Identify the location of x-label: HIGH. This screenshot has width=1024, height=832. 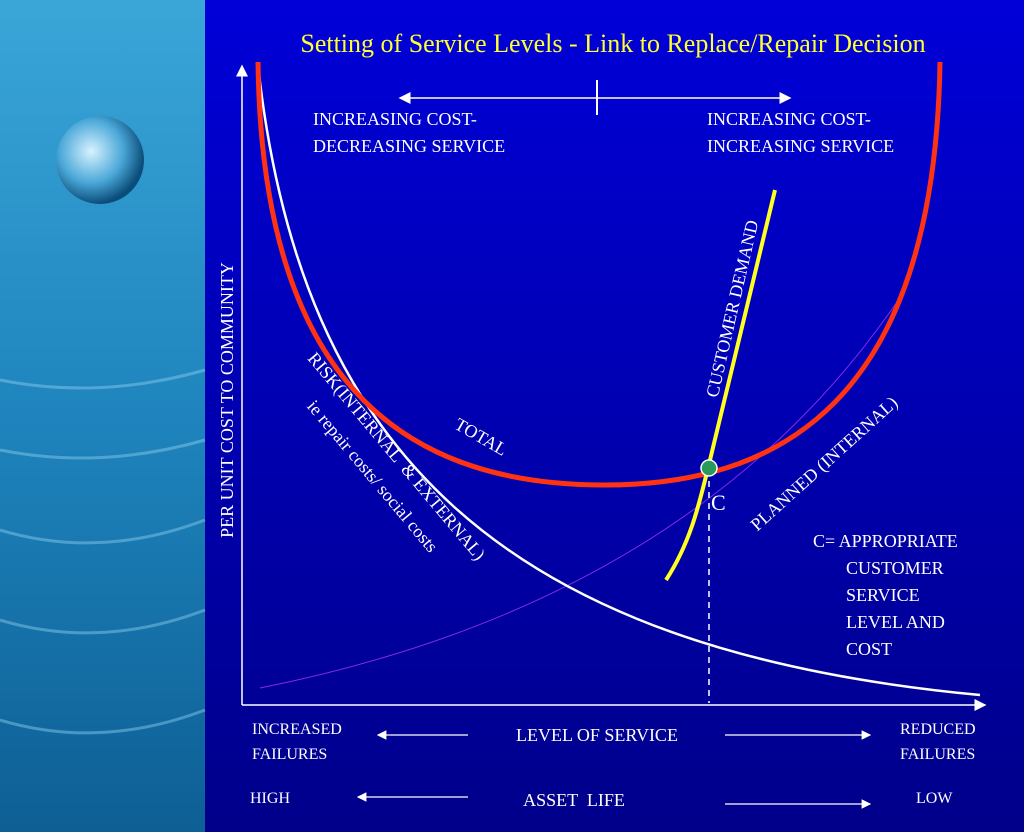
(270, 798).